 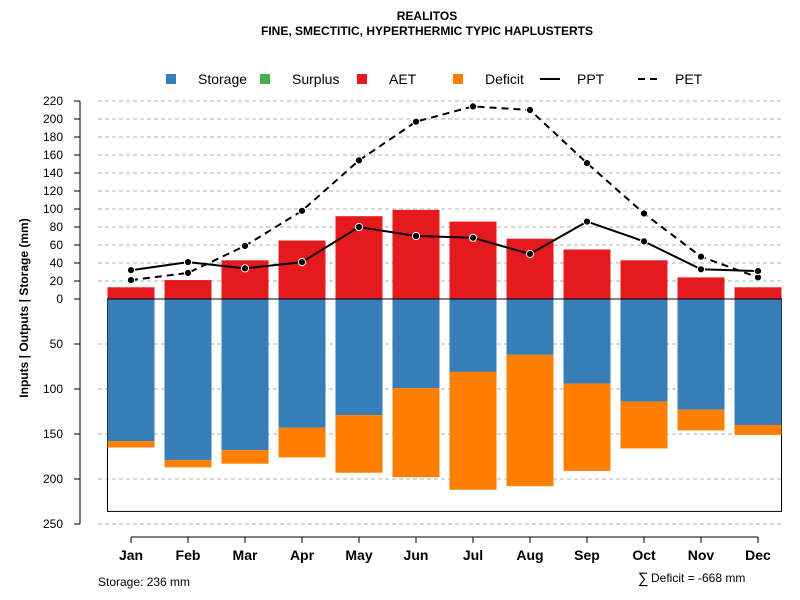 I want to click on bar-deficit-mar, so click(x=245, y=457).